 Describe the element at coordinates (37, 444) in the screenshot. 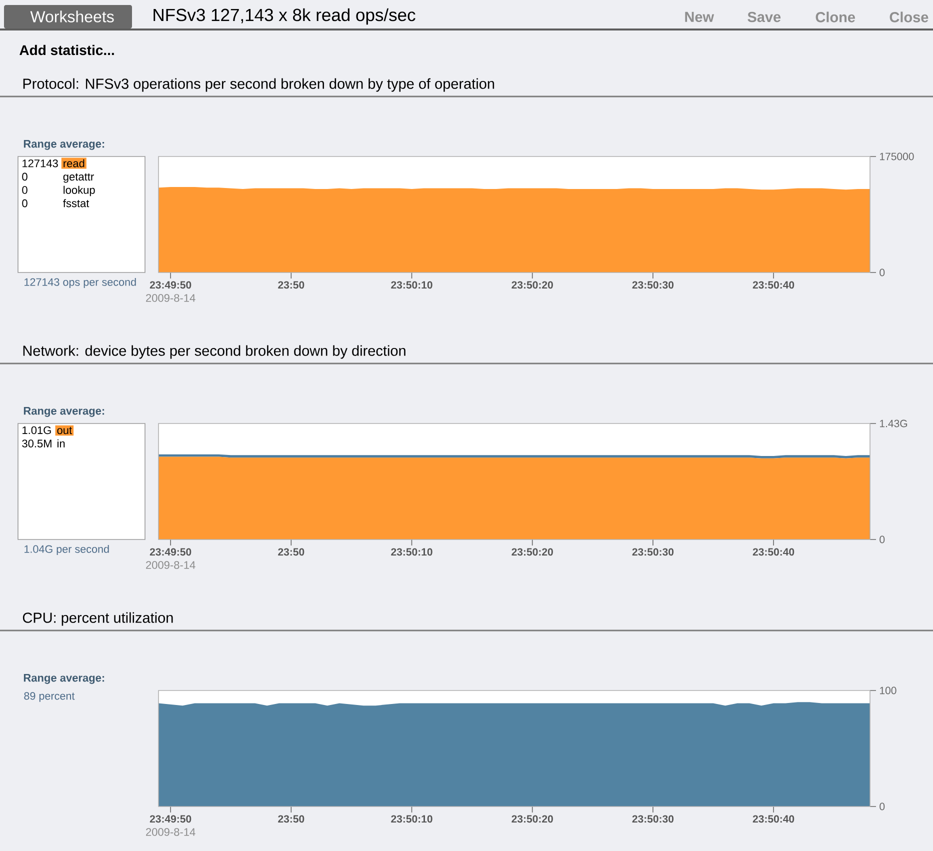

I see `text: 30.5M` at that location.